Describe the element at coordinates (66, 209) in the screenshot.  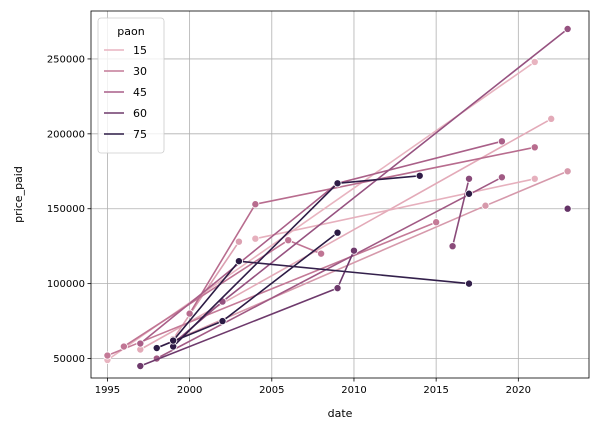
I see `y-tick-label: 150000` at that location.